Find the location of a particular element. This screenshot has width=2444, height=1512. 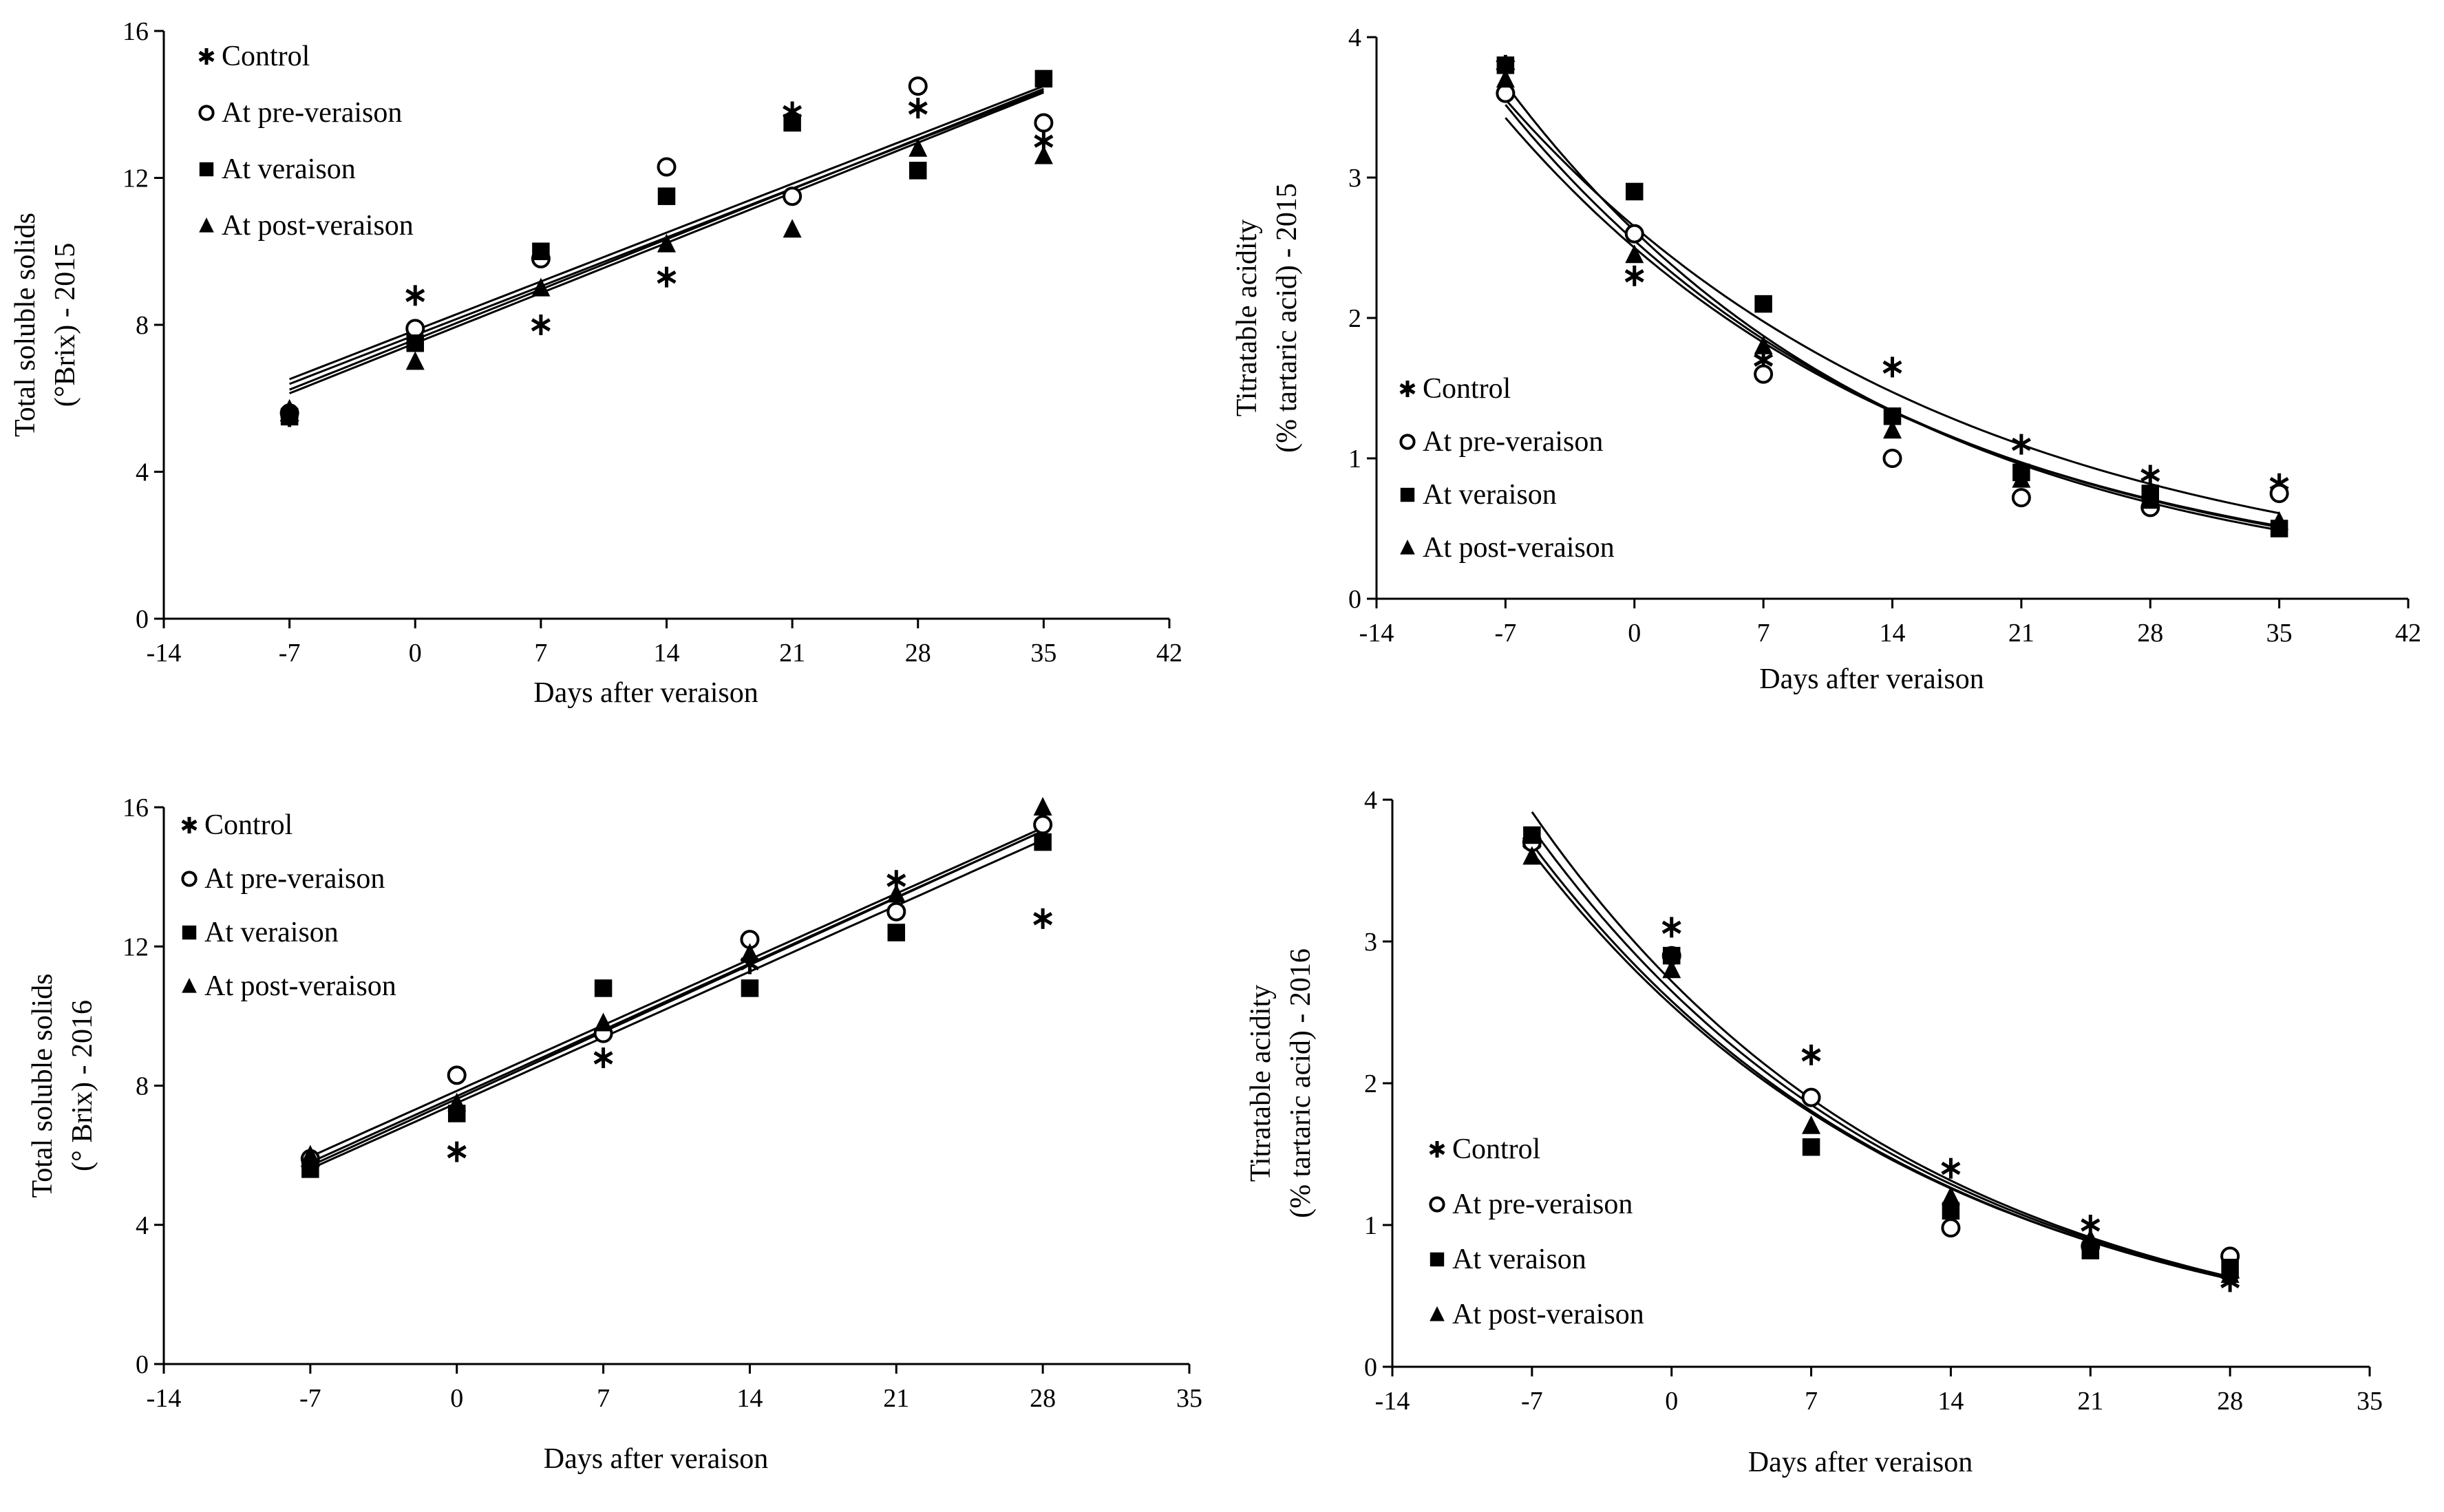

y-axis-label: (° Brix) - 2016 is located at coordinates (82, 1085).